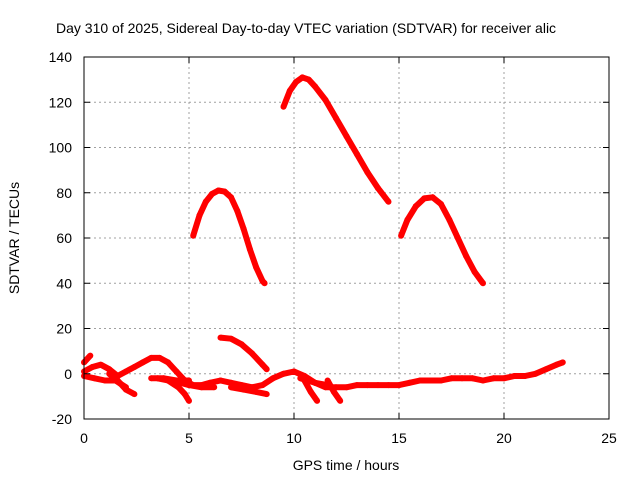 The image size is (640, 480). I want to click on y-tick-label: 80, so click(64, 193).